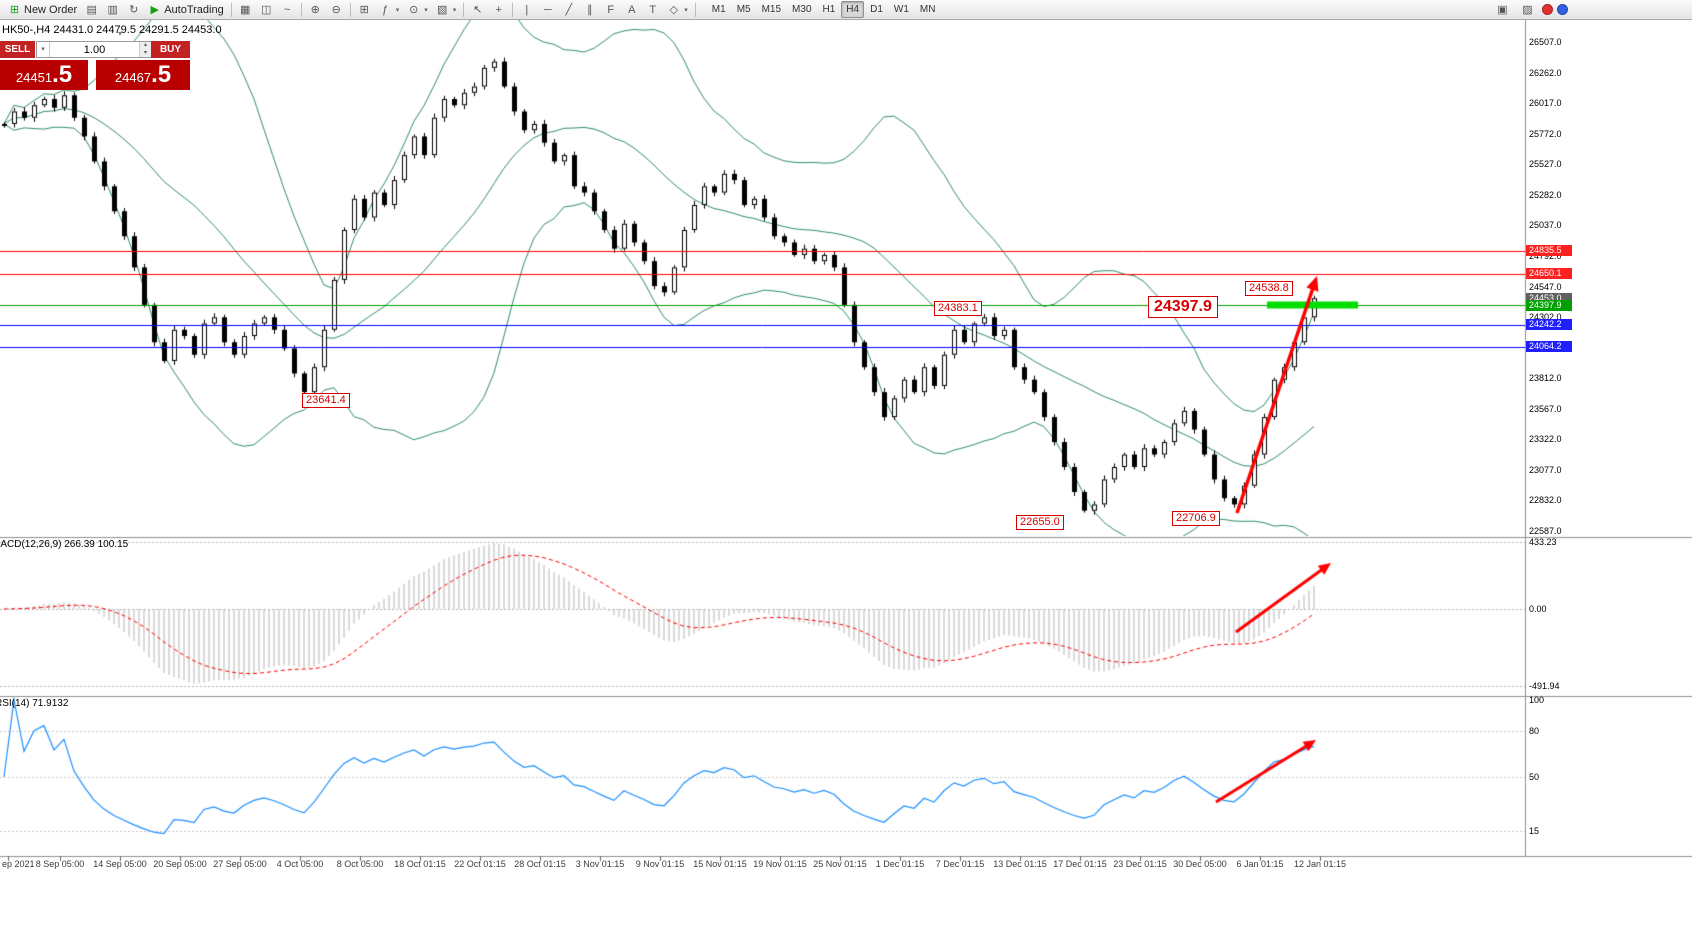 This screenshot has width=1692, height=941. Describe the element at coordinates (240, 864) in the screenshot. I see `time-axis-label: 27 Sep 05:00` at that location.